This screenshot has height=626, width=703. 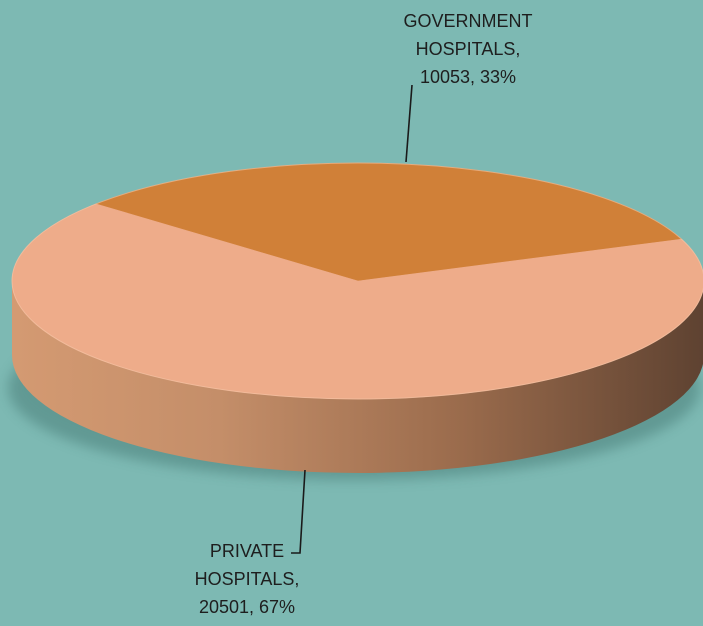 I want to click on data-label-private-hospitals-line-1: PRIVATE, so click(x=247, y=551).